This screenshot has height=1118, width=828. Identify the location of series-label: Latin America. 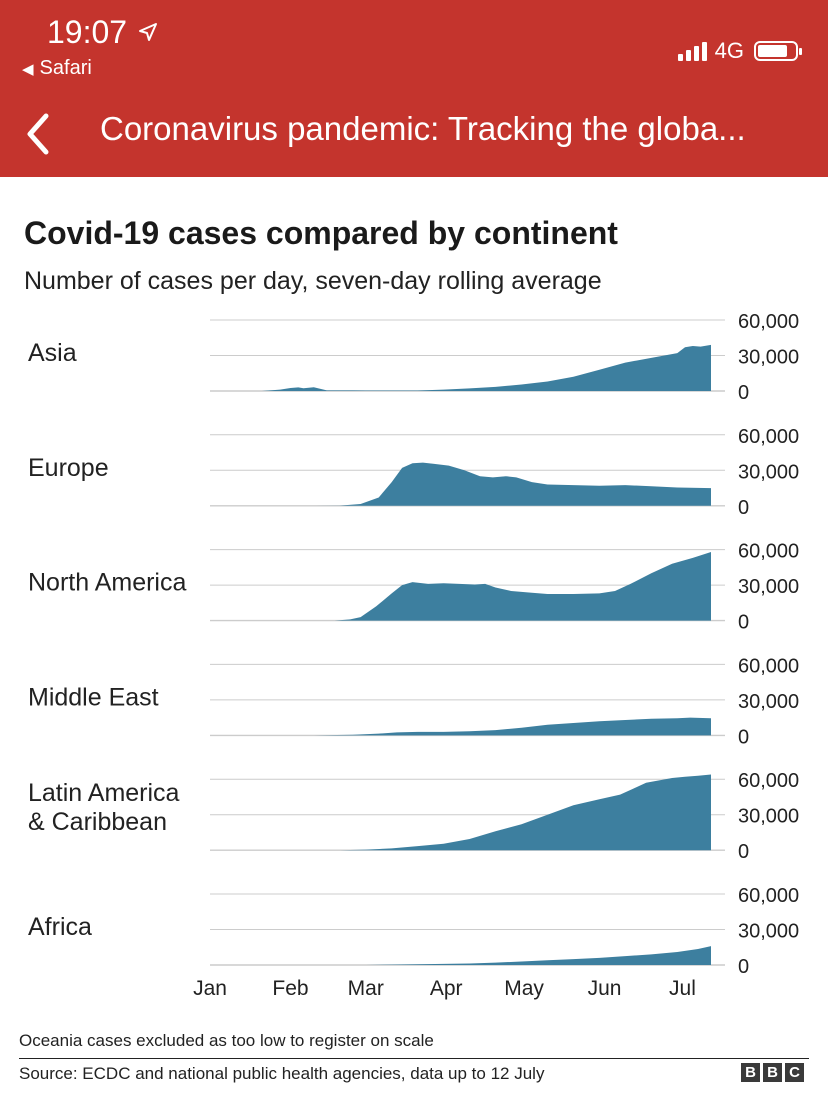
(104, 793).